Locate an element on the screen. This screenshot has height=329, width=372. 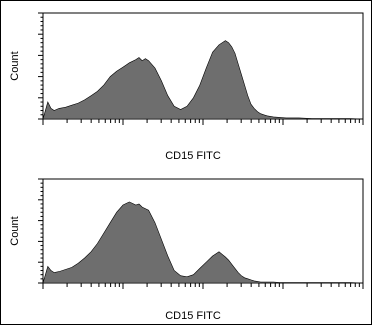
y-ticks-top is located at coordinates (40, 66).